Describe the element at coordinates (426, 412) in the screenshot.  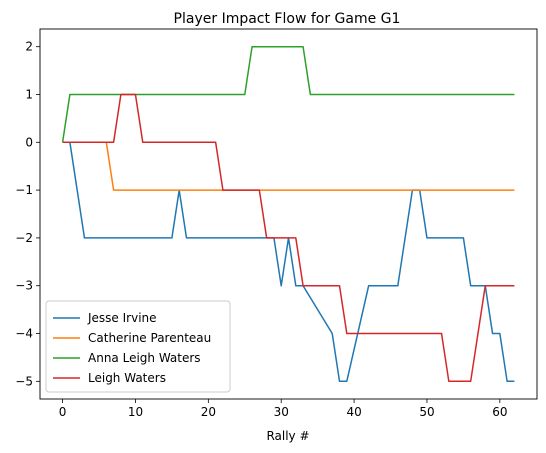
I see `x-tick-label-5: 50` at that location.